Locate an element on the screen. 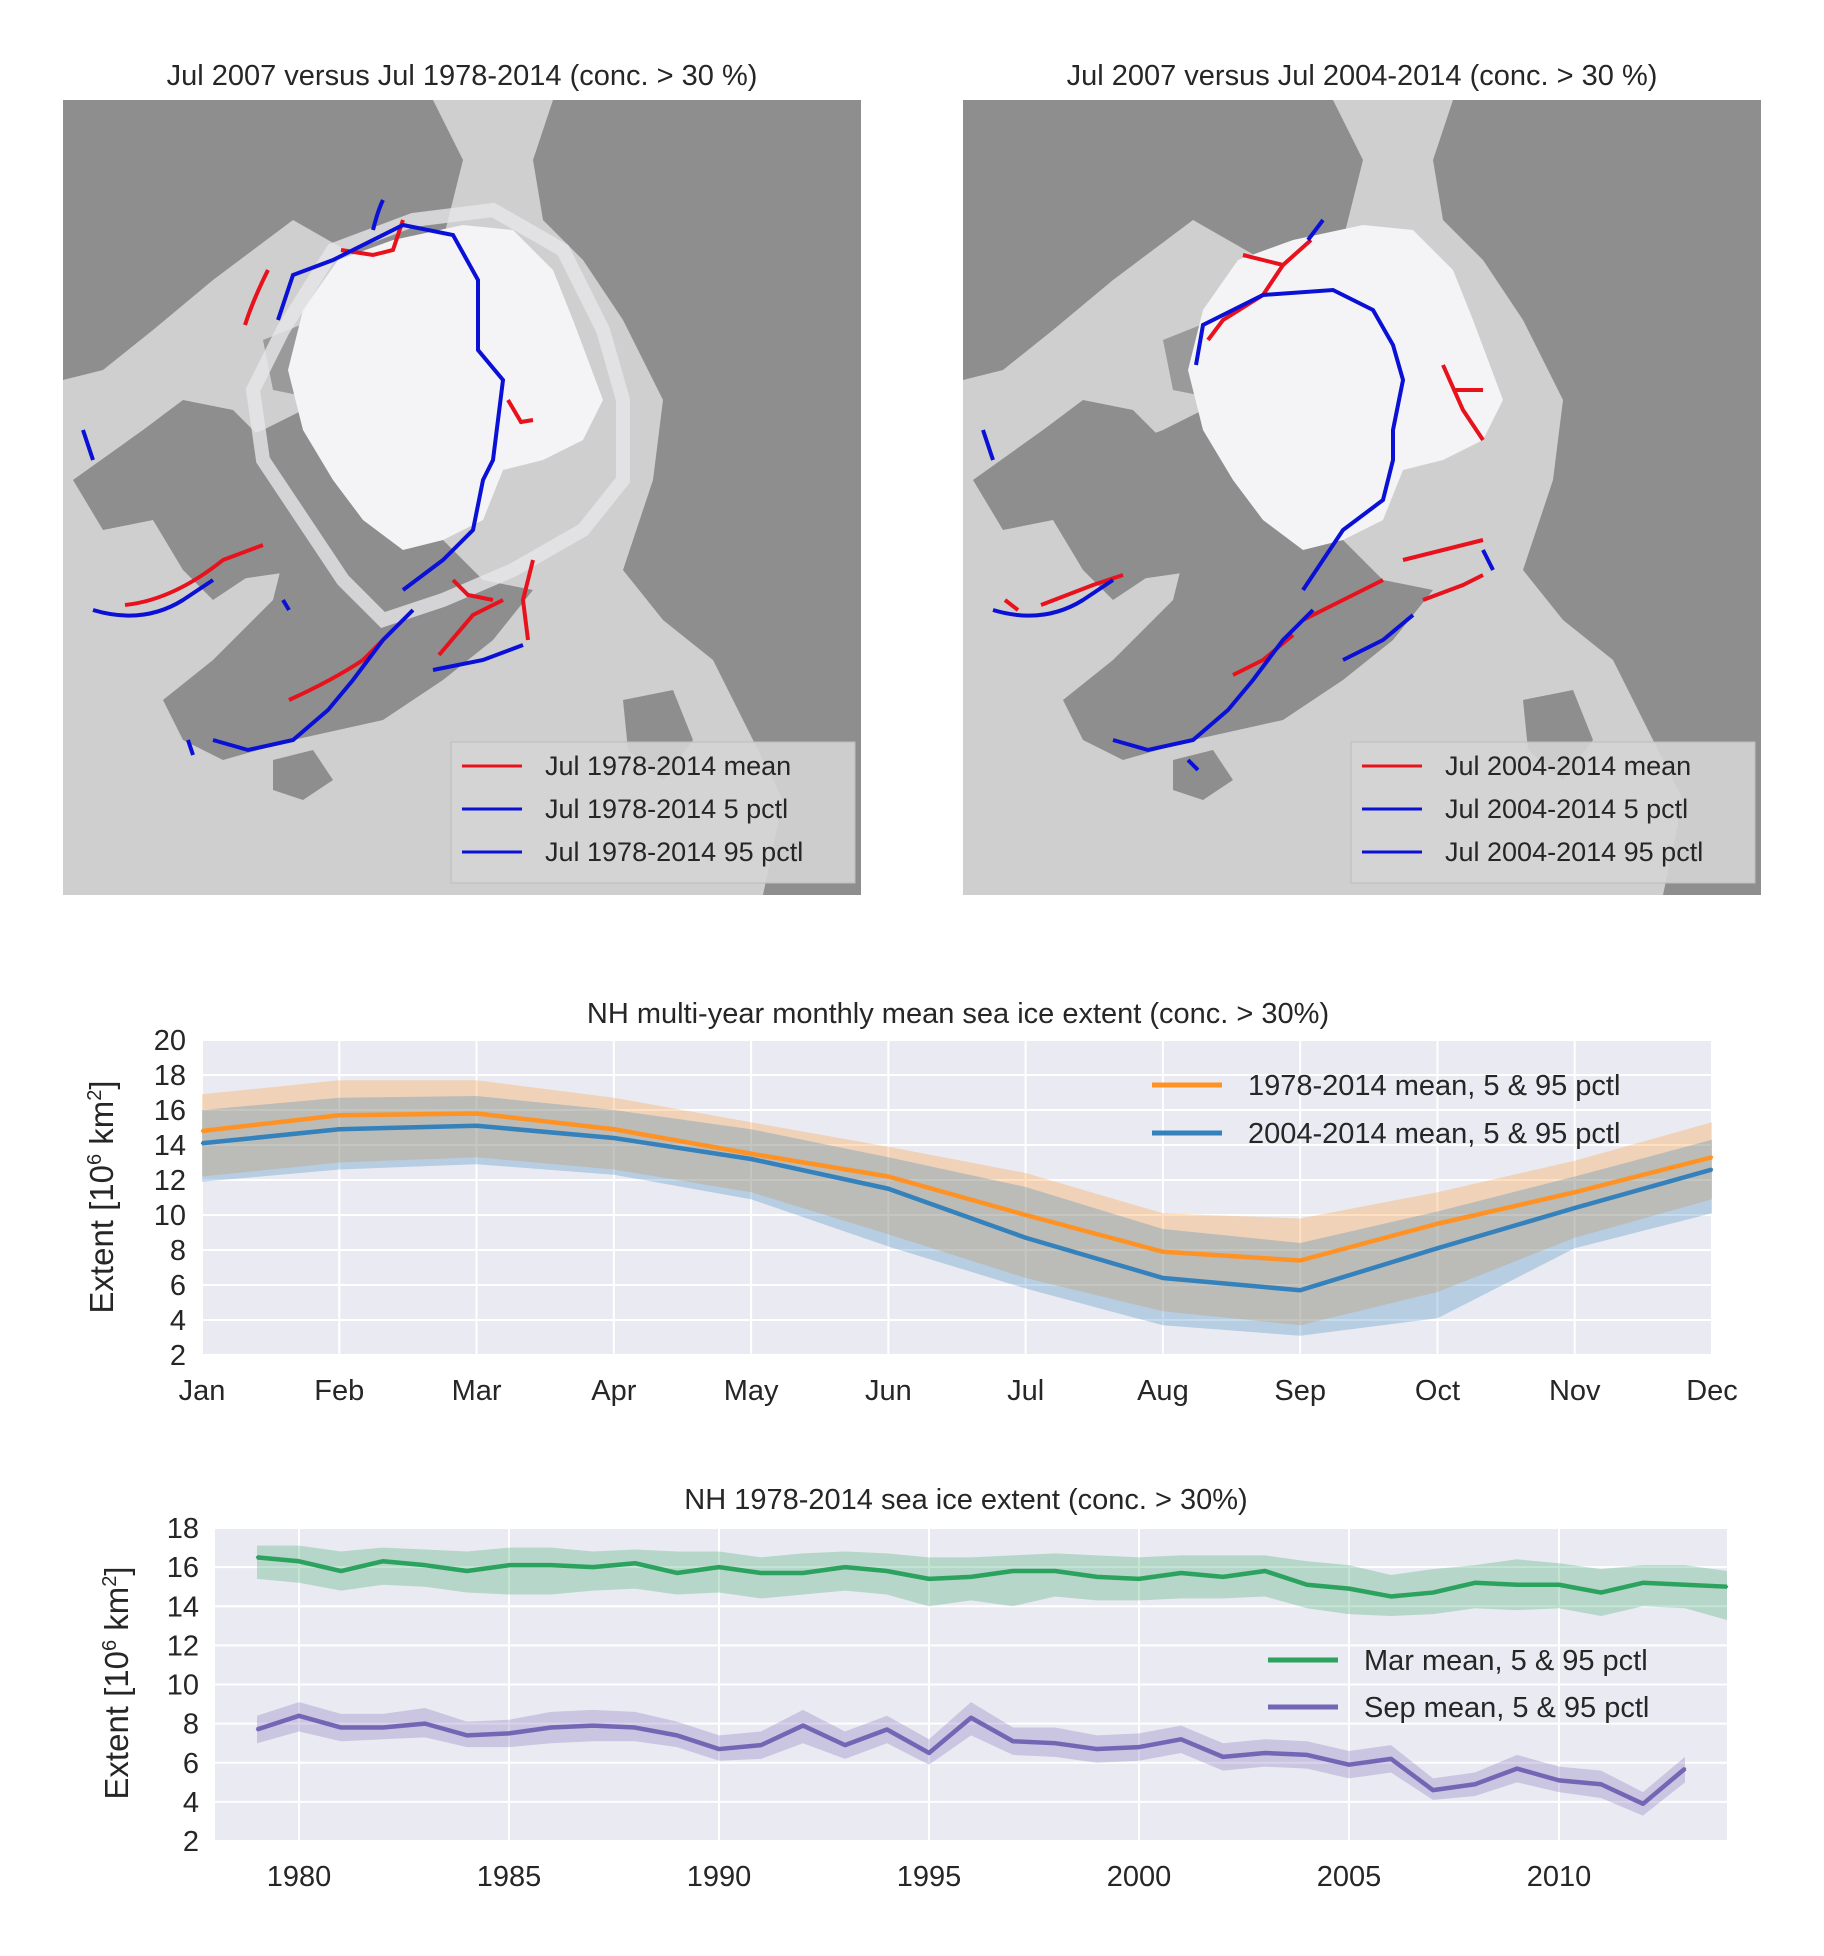 This screenshot has width=1824, height=1956. map1-legend-label-0: Jul 1978-2014 mean is located at coordinates (668, 766).